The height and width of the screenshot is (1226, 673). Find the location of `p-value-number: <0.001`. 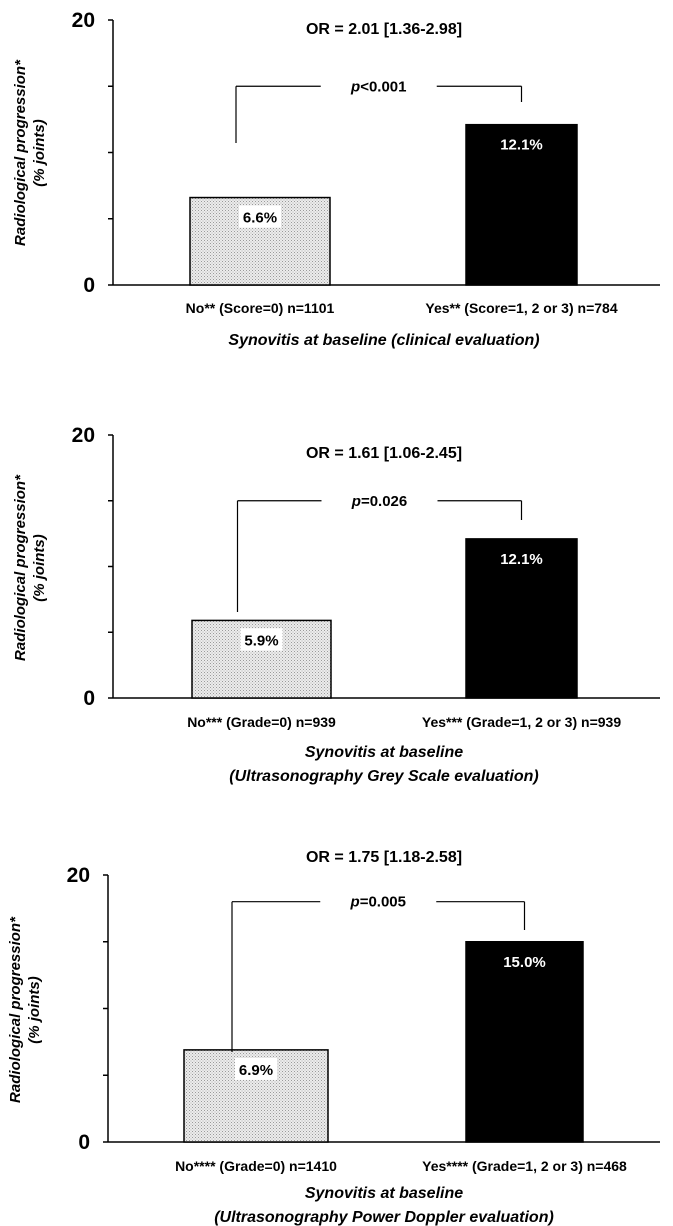

p-value-number: <0.001 is located at coordinates (383, 86).